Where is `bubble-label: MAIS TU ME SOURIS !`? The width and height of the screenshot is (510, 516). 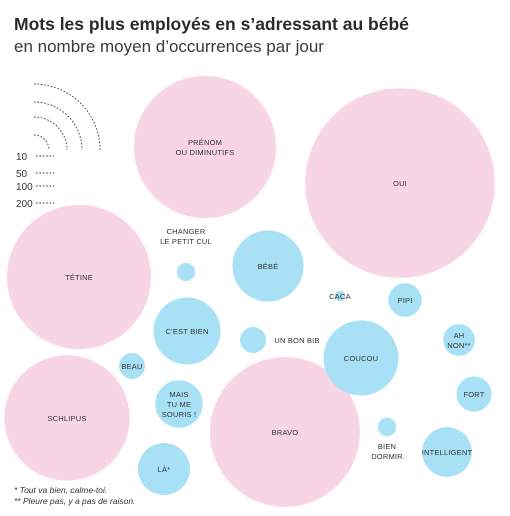
bubble-label: MAIS TU ME SOURIS ! is located at coordinates (179, 404).